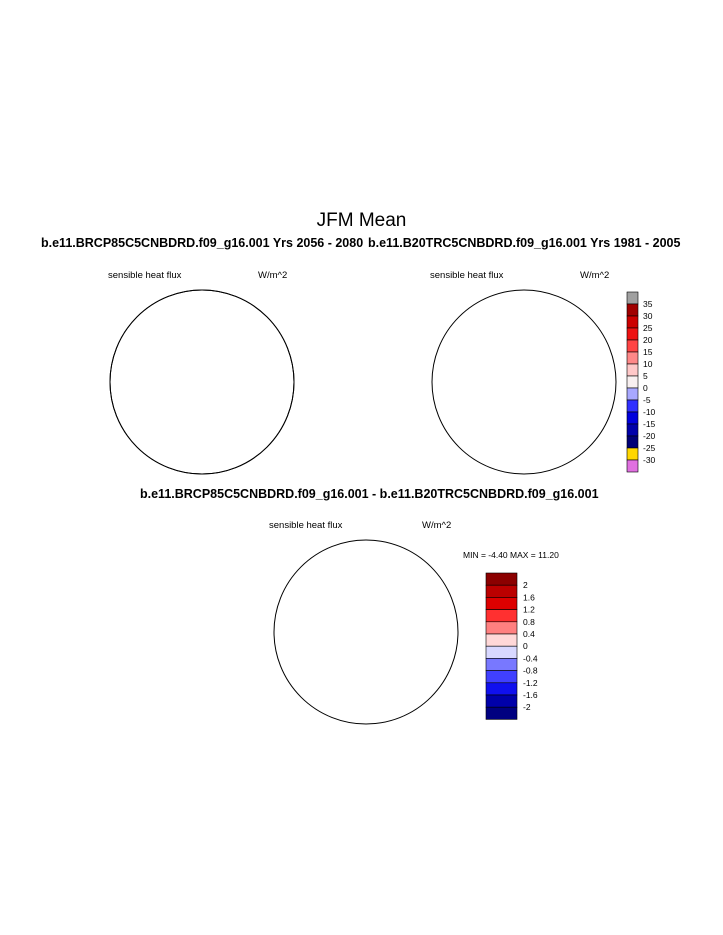 The image size is (723, 935). Describe the element at coordinates (525, 646) in the screenshot. I see `colorbar-diff-tick-label: 0` at that location.